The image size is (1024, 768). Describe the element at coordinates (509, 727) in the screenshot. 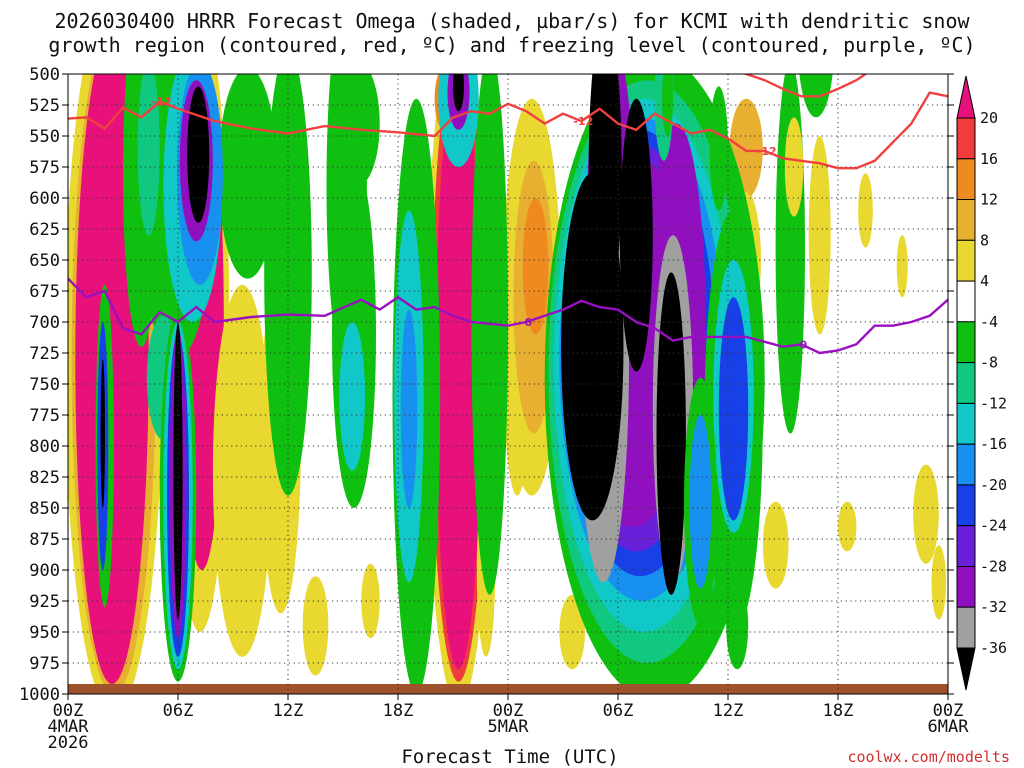

I see `x-tick-label: 5MAR` at that location.